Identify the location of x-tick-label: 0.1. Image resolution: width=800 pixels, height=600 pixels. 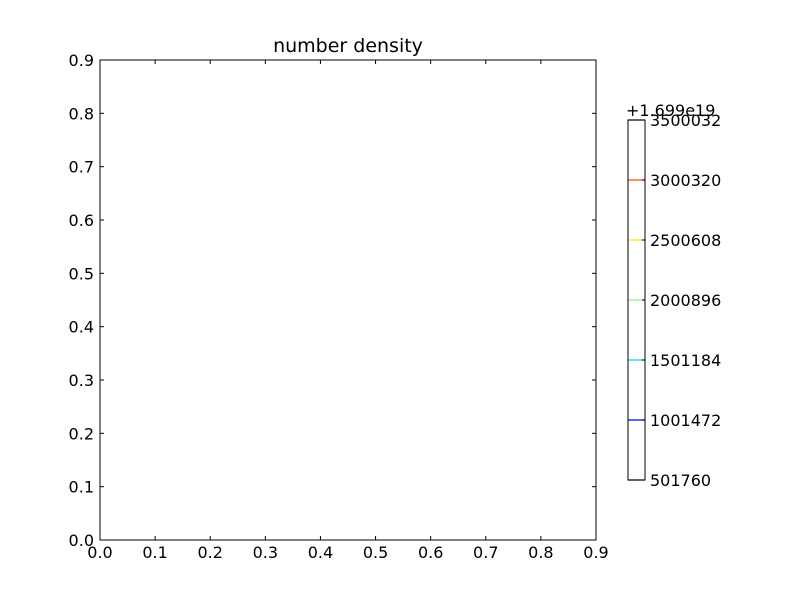
(154, 552).